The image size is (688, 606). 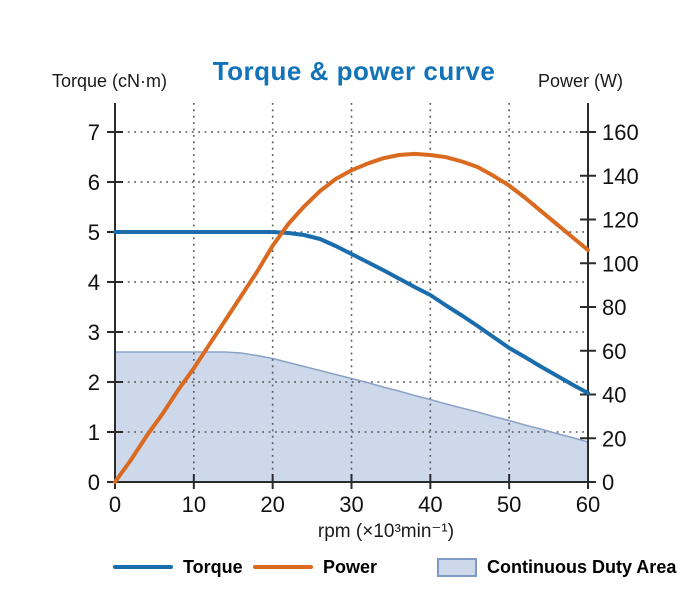 I want to click on legend-label-power: Power, so click(x=350, y=566).